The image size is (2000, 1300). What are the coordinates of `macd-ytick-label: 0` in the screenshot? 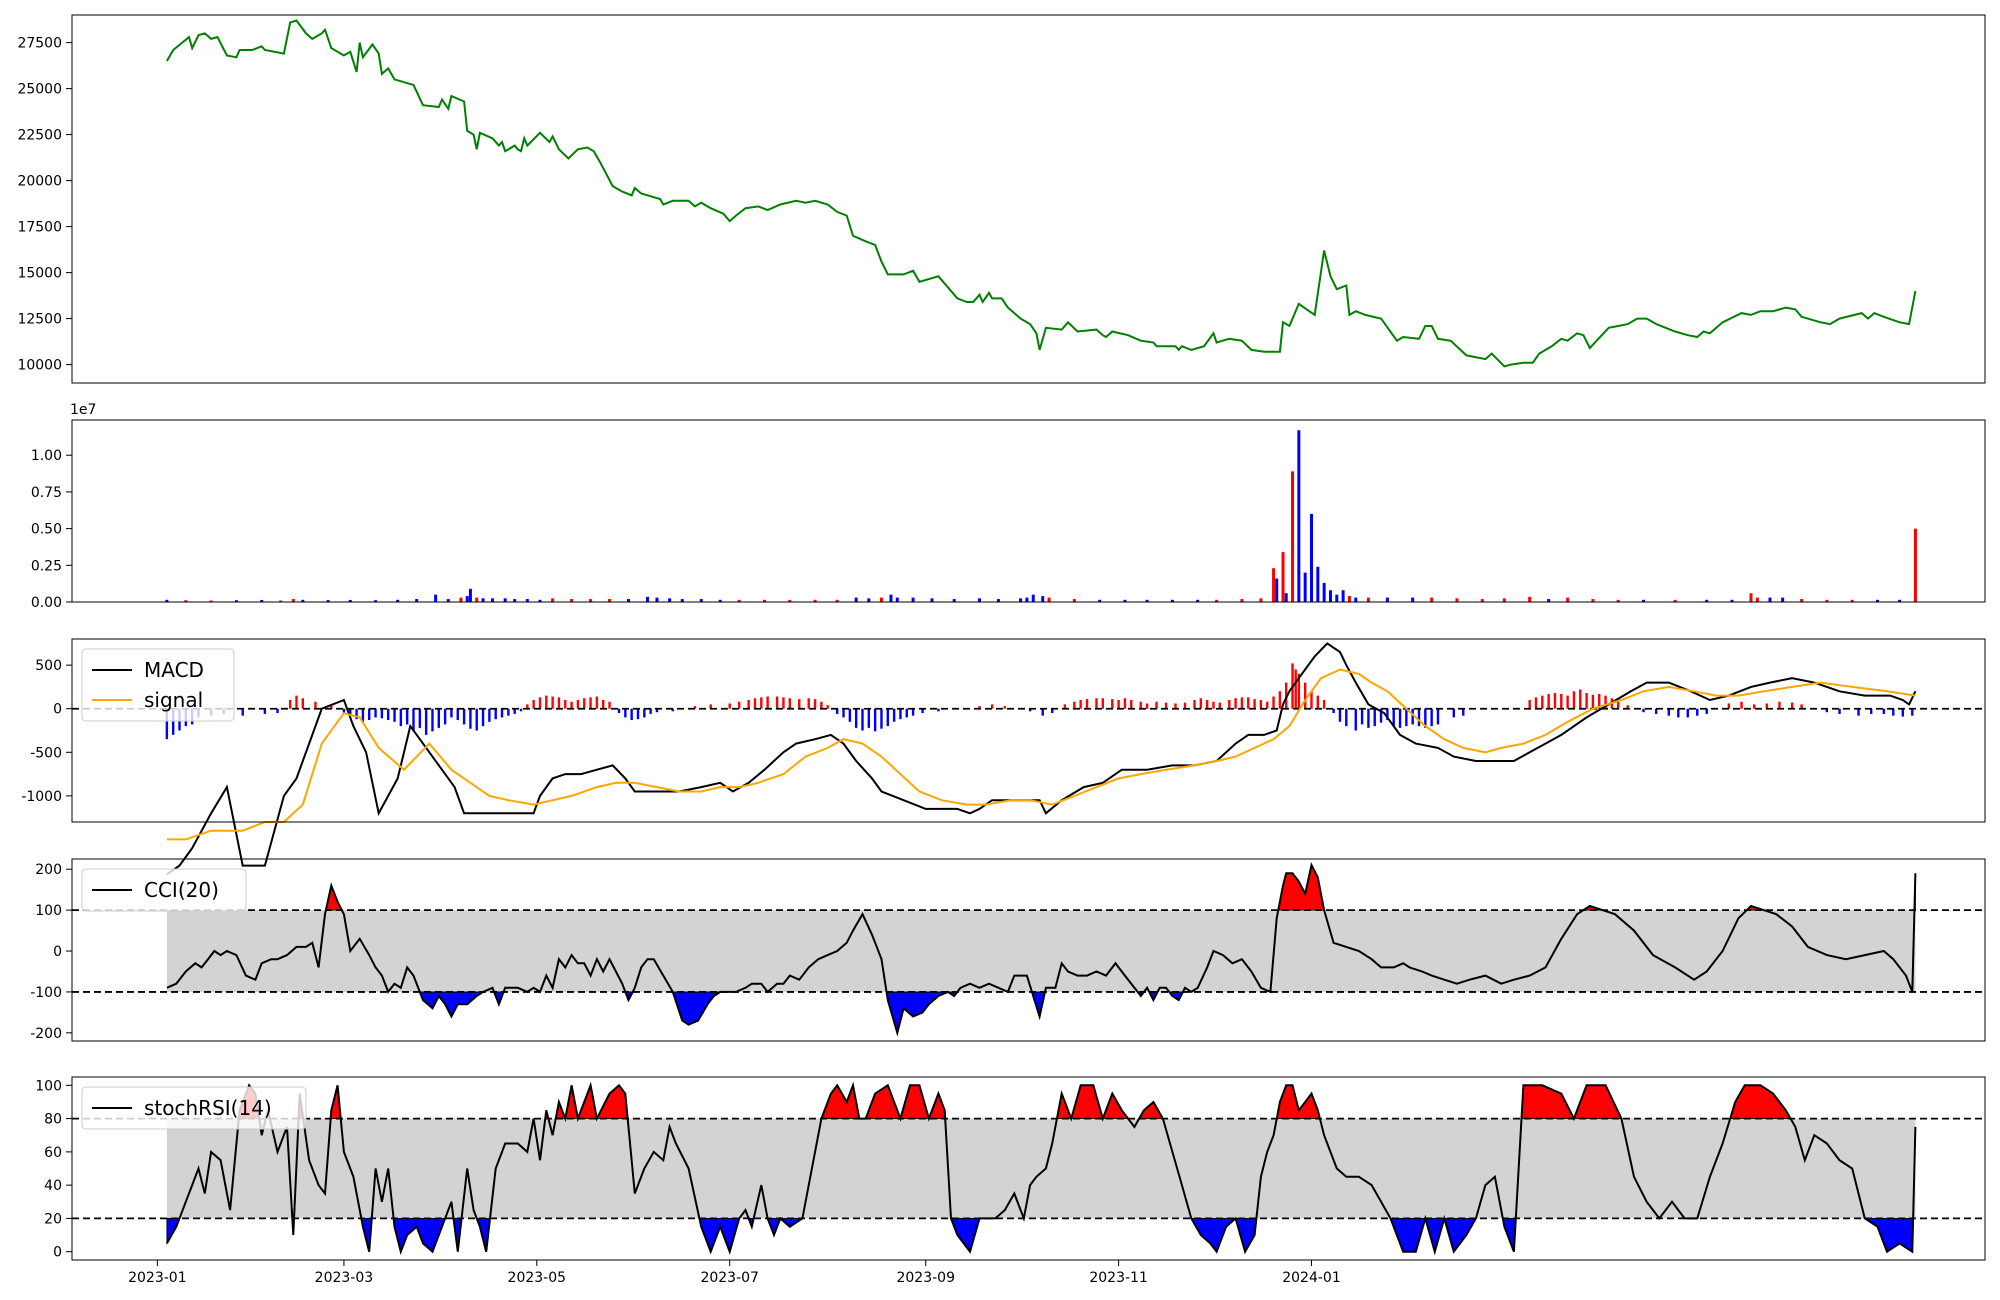 It's located at (57, 710).